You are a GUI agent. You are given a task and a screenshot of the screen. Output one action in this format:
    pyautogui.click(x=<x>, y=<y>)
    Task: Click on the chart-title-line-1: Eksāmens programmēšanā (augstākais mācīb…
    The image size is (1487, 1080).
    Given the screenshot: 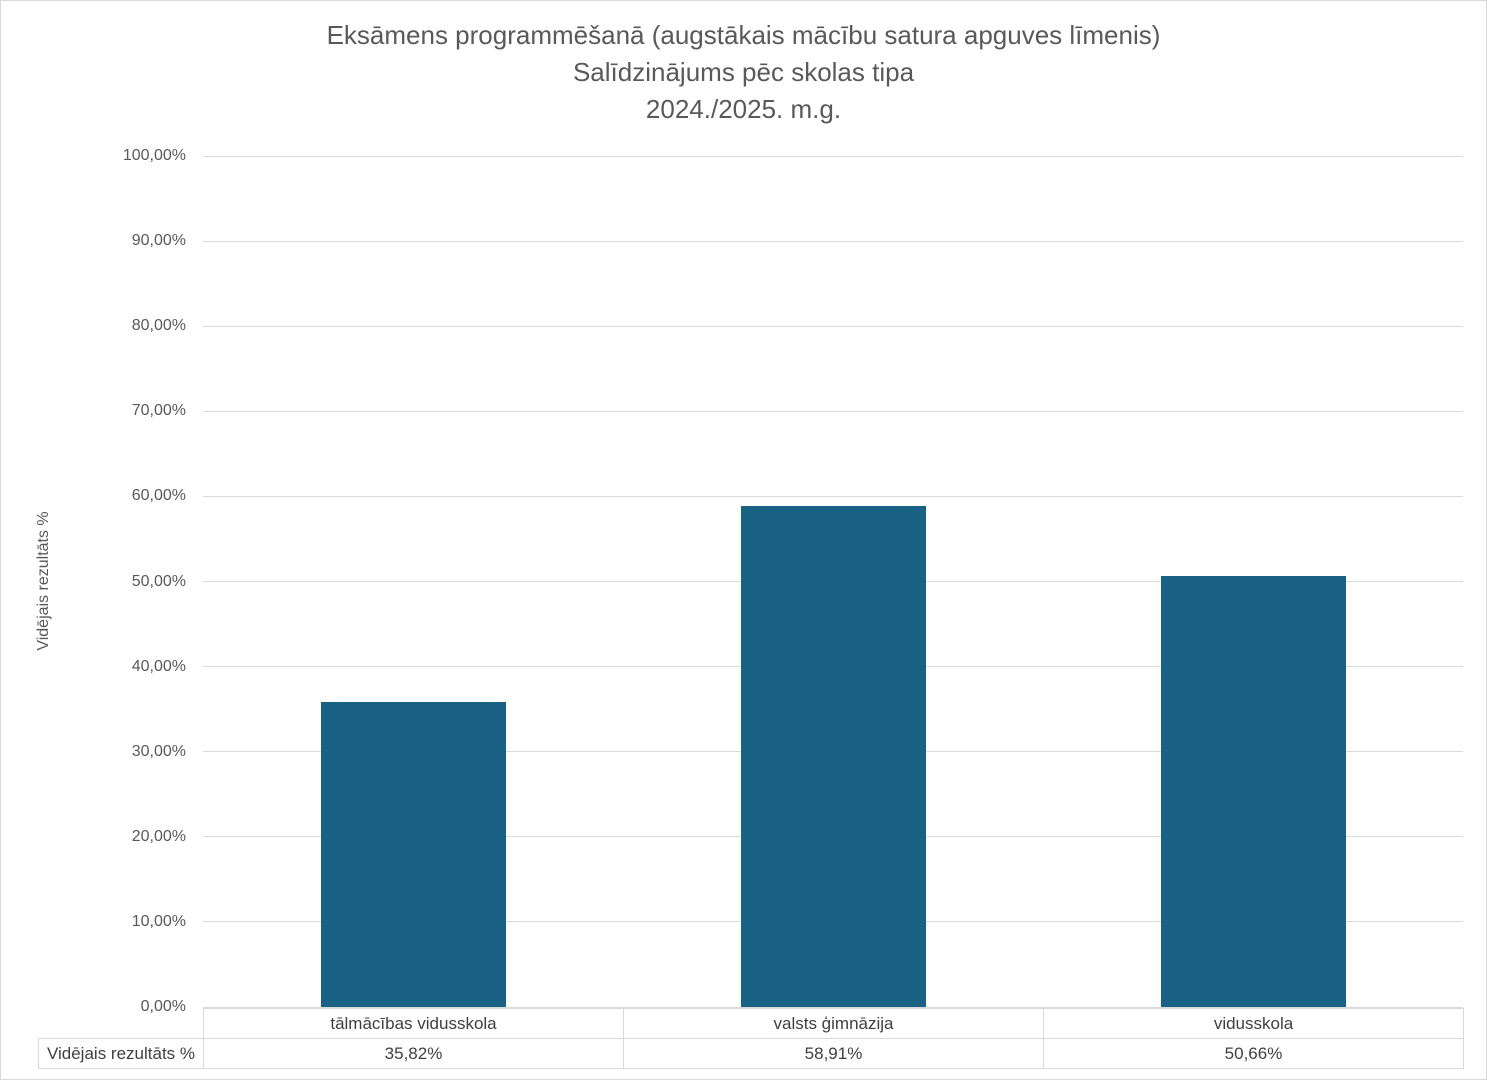 What is the action you would take?
    pyautogui.click(x=743, y=35)
    